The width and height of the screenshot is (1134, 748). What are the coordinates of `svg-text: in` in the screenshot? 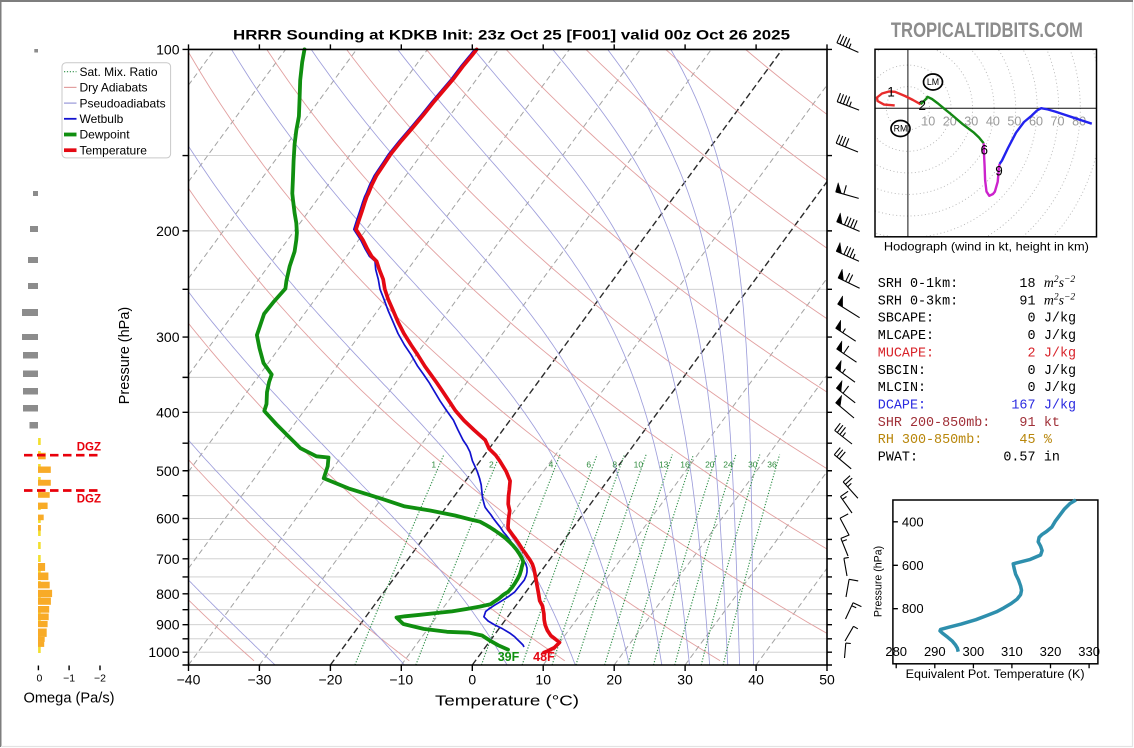 It's located at (1052, 458).